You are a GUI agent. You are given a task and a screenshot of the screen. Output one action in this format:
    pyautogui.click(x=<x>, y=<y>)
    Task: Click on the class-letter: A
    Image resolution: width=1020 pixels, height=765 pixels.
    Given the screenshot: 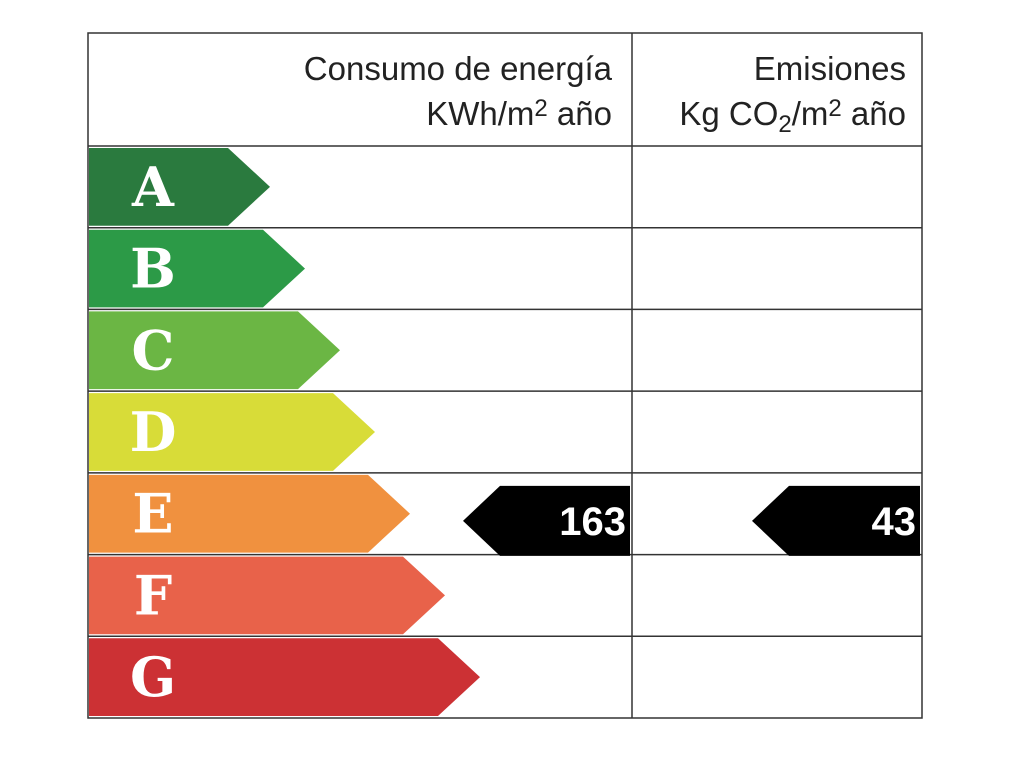 What is the action you would take?
    pyautogui.click(x=153, y=187)
    